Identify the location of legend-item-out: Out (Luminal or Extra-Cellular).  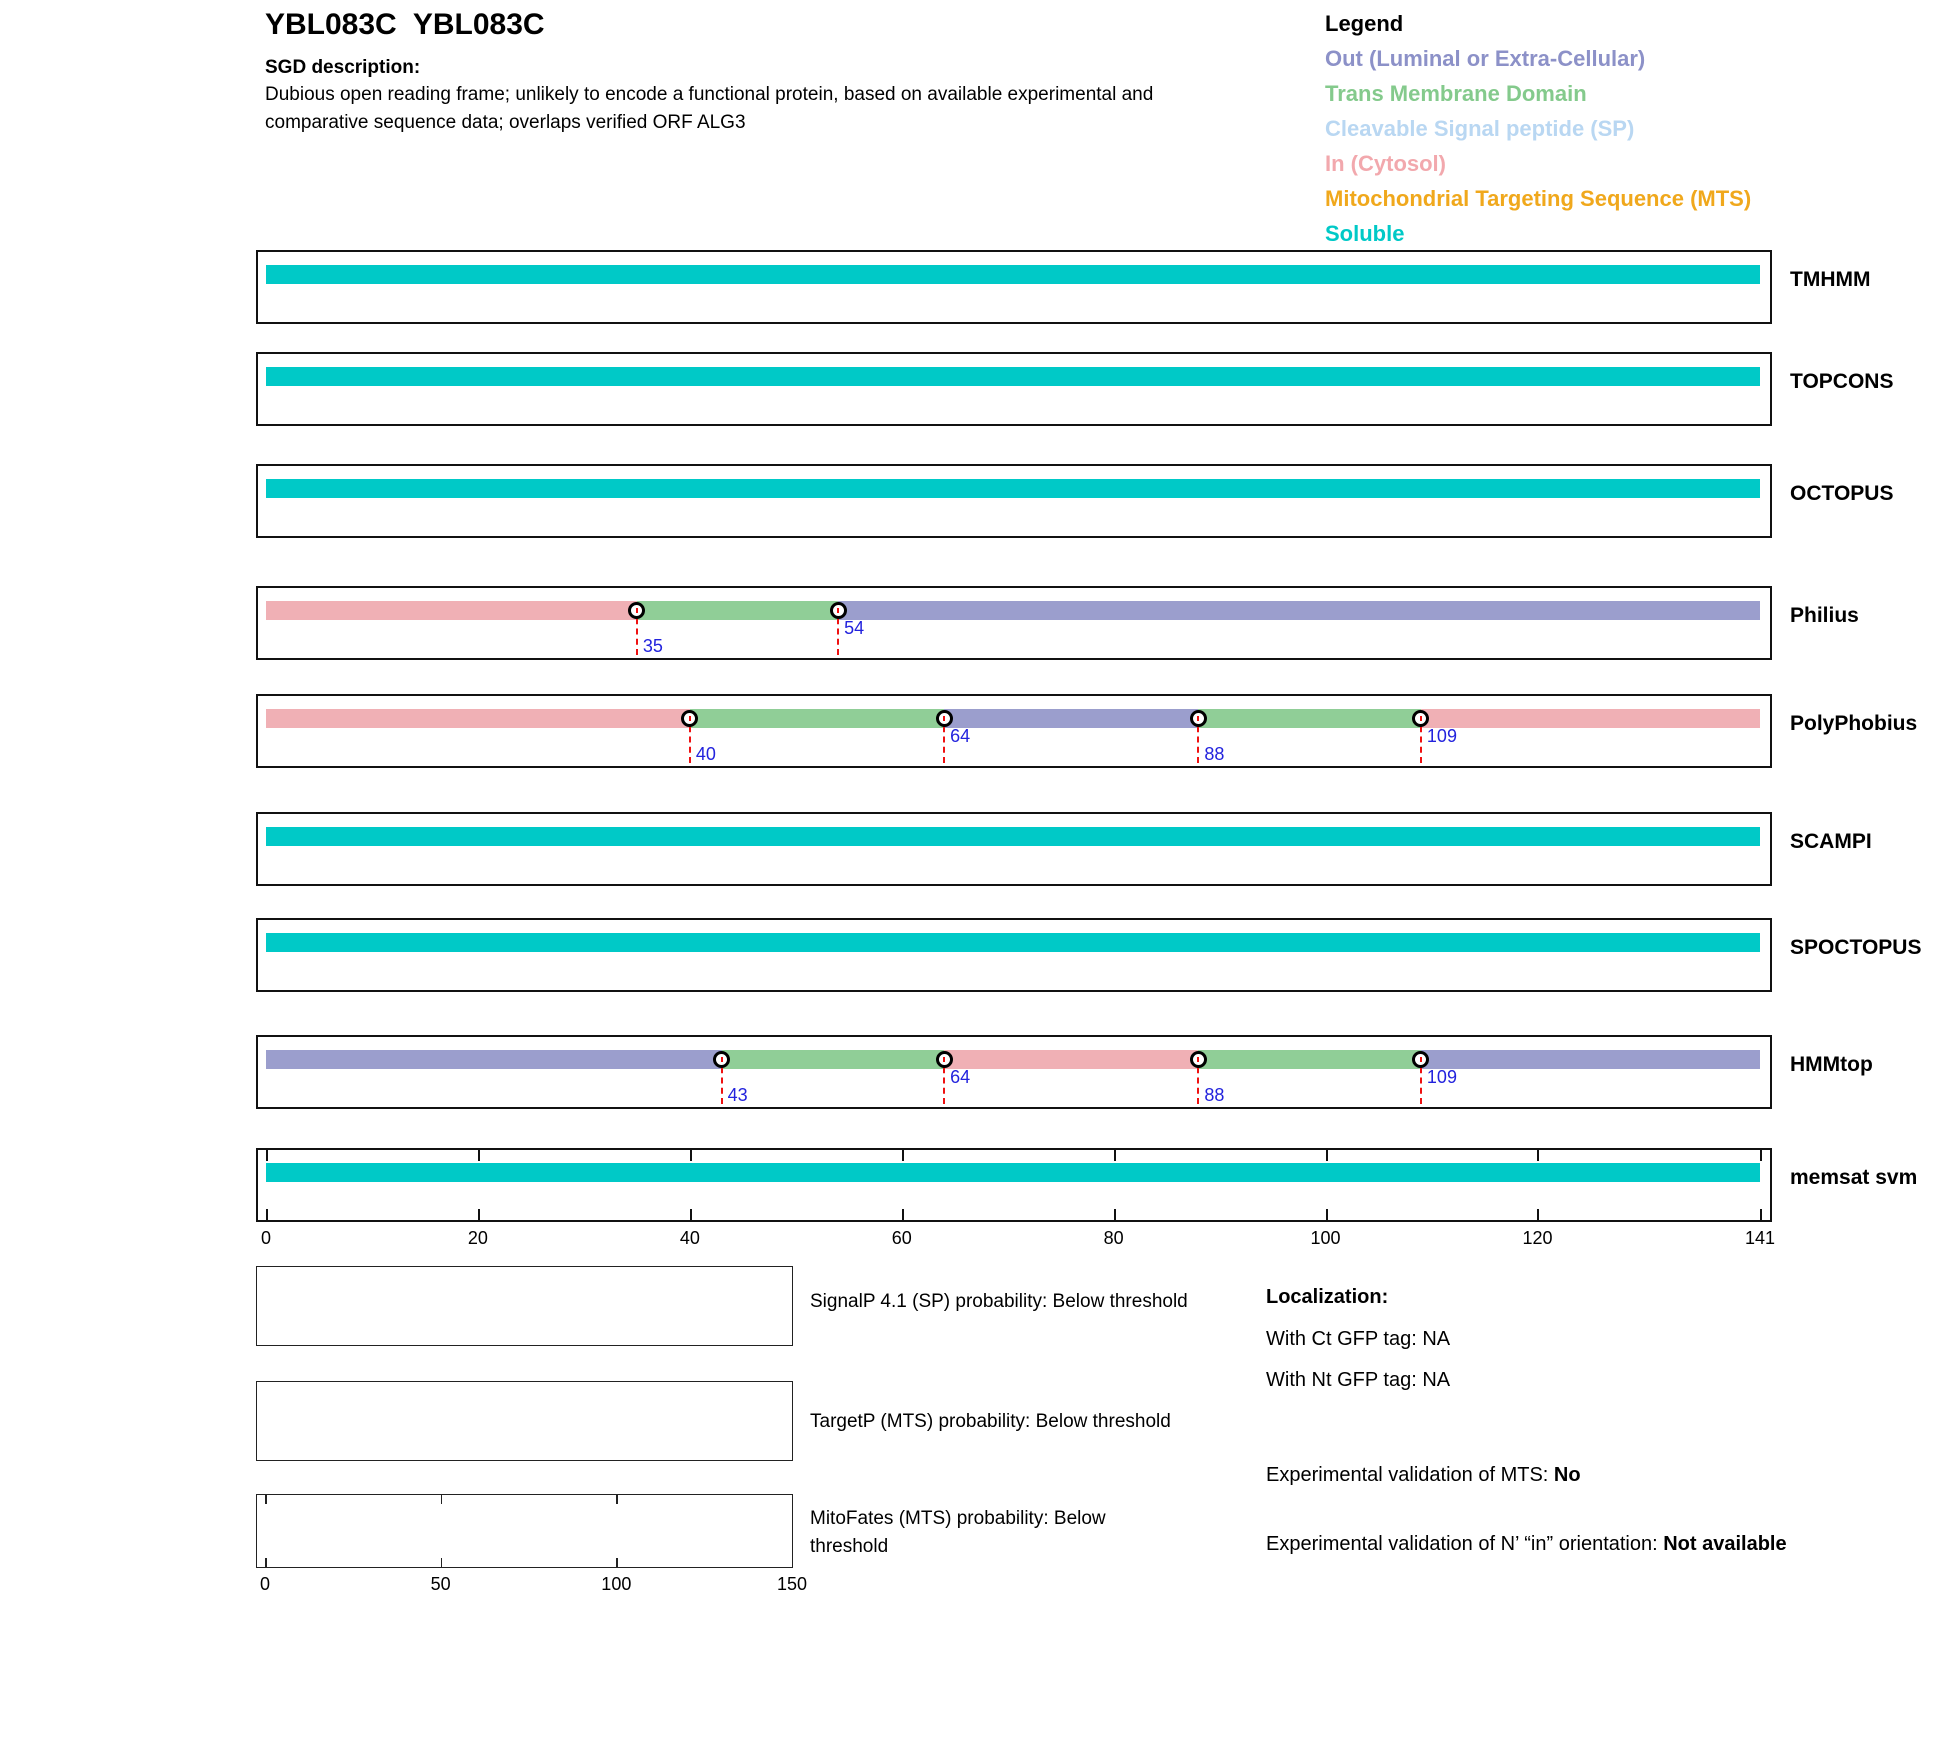
(1485, 58).